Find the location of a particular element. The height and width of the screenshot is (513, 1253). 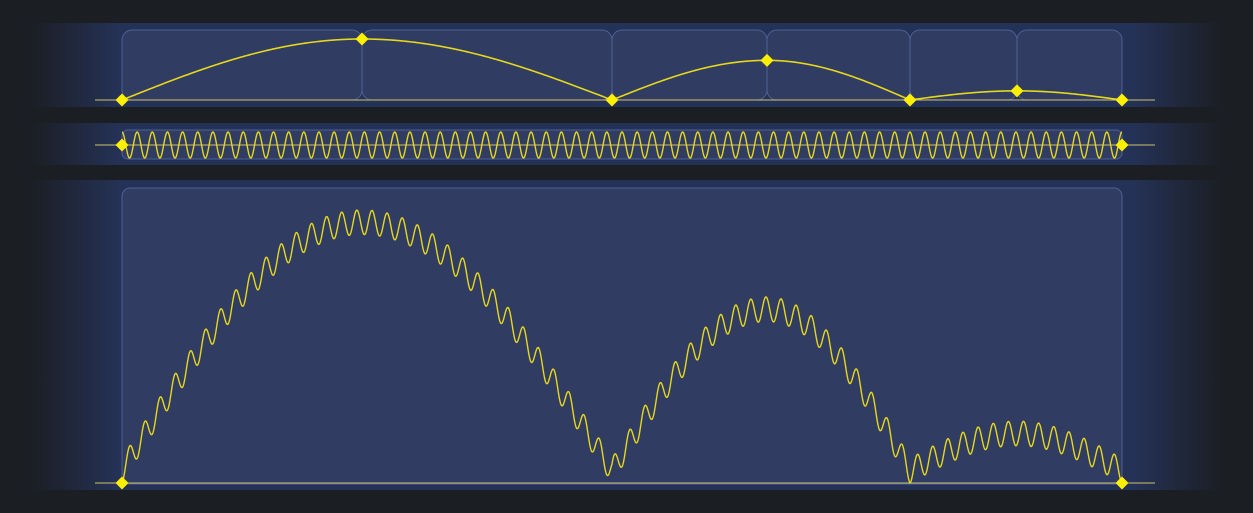

output-control-points is located at coordinates (622, 483).